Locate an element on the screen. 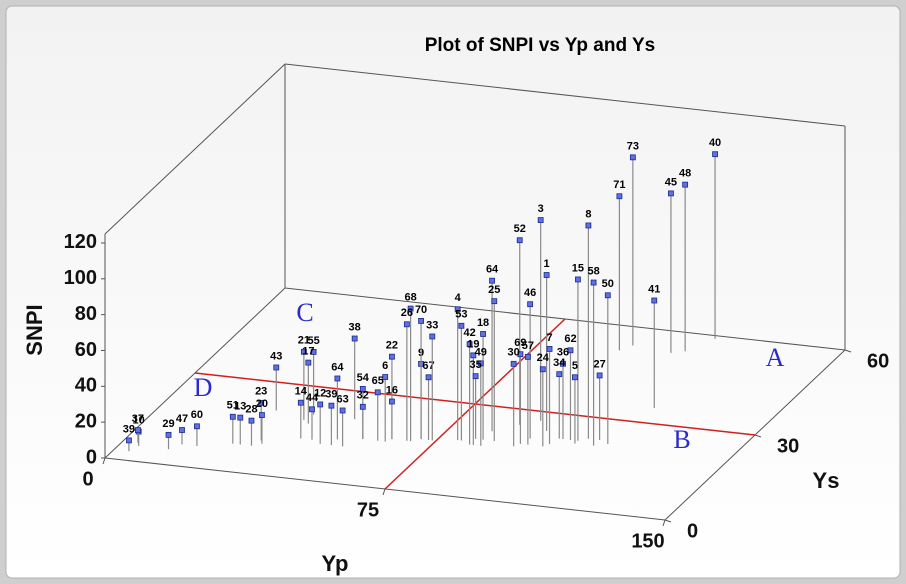 The height and width of the screenshot is (584, 906). x-tick is located at coordinates (664, 523).